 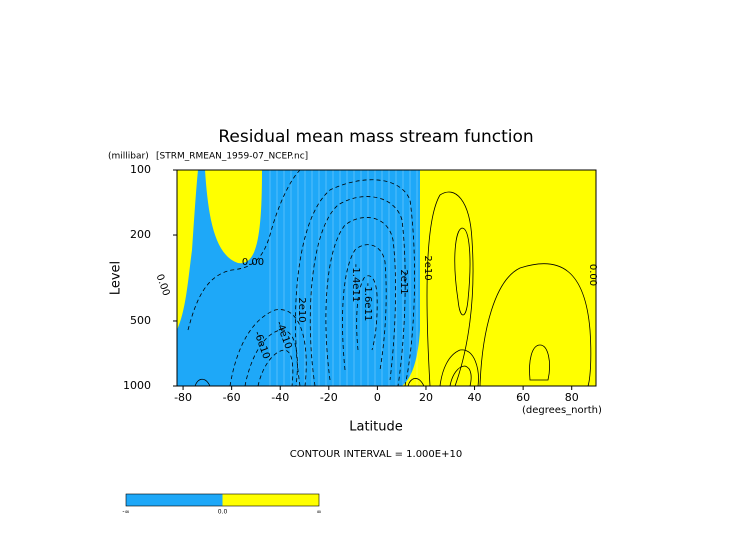 What do you see at coordinates (572, 397) in the screenshot?
I see `x-tick-label: 80` at bounding box center [572, 397].